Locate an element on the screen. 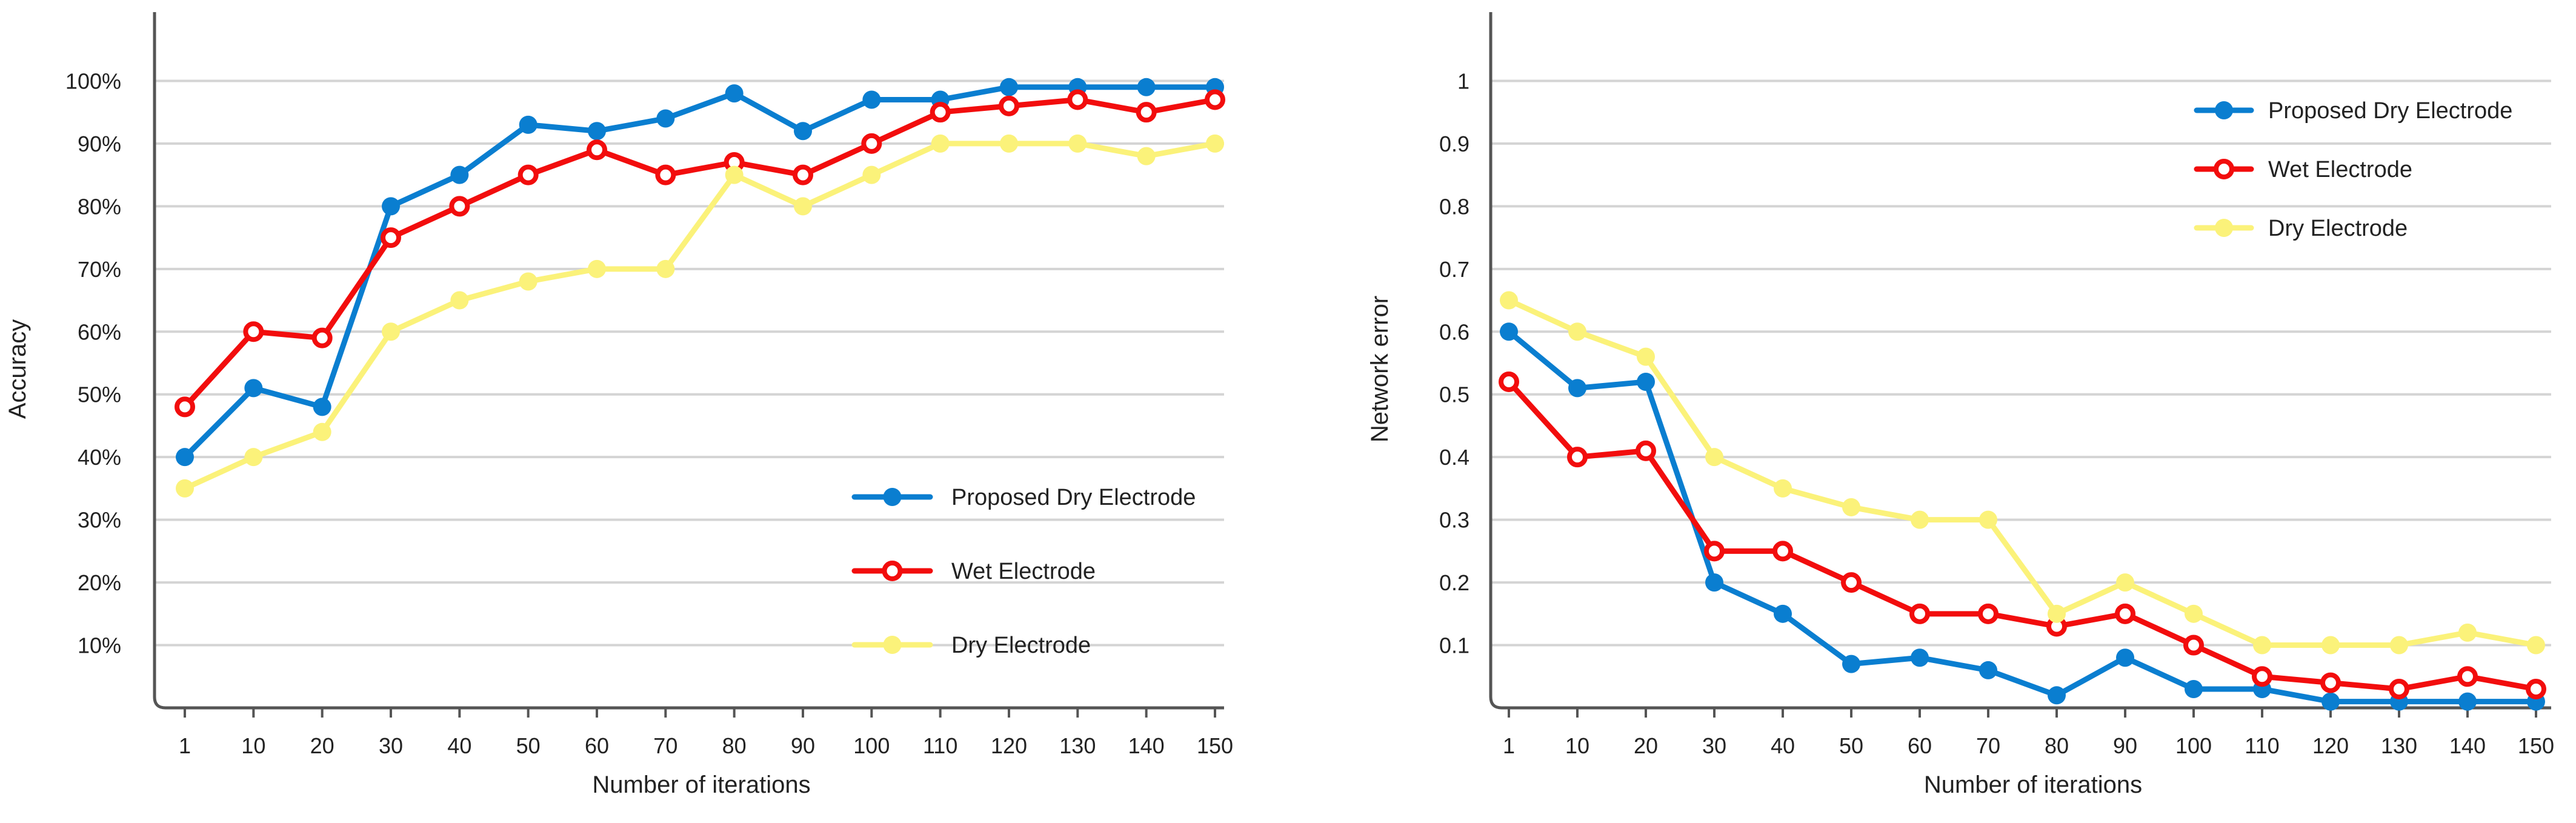 This screenshot has height=823, width=2576. accuracy-xtick-label: 120 is located at coordinates (1009, 745).